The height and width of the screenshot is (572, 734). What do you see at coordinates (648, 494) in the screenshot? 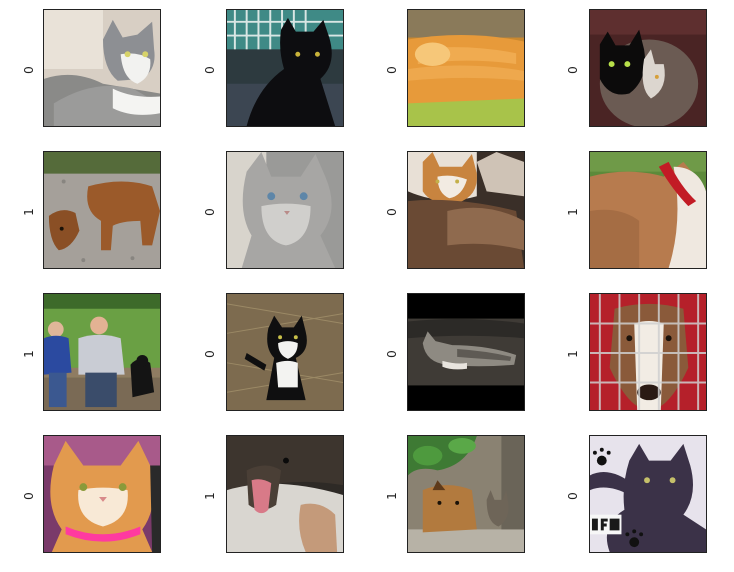
I see `photo-dark-cat-with-paw-prints` at bounding box center [648, 494].